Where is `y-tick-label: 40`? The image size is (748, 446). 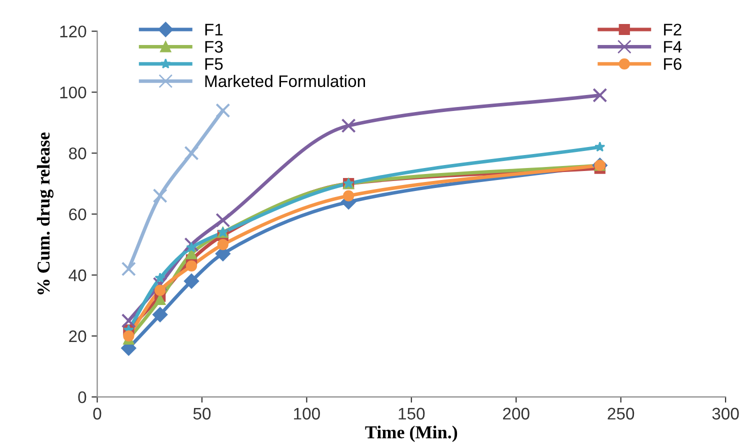 y-tick-label: 40 is located at coordinates (77, 275).